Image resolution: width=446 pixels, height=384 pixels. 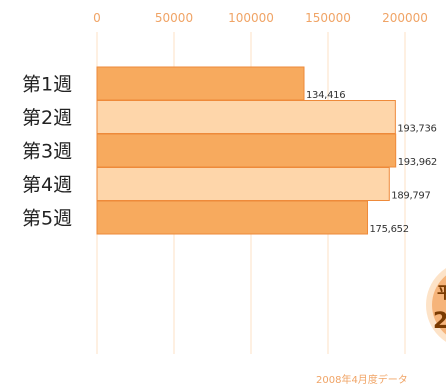 I want to click on x-axis-ticks: 0 50000 100000 150000 200000, so click(x=260, y=18).